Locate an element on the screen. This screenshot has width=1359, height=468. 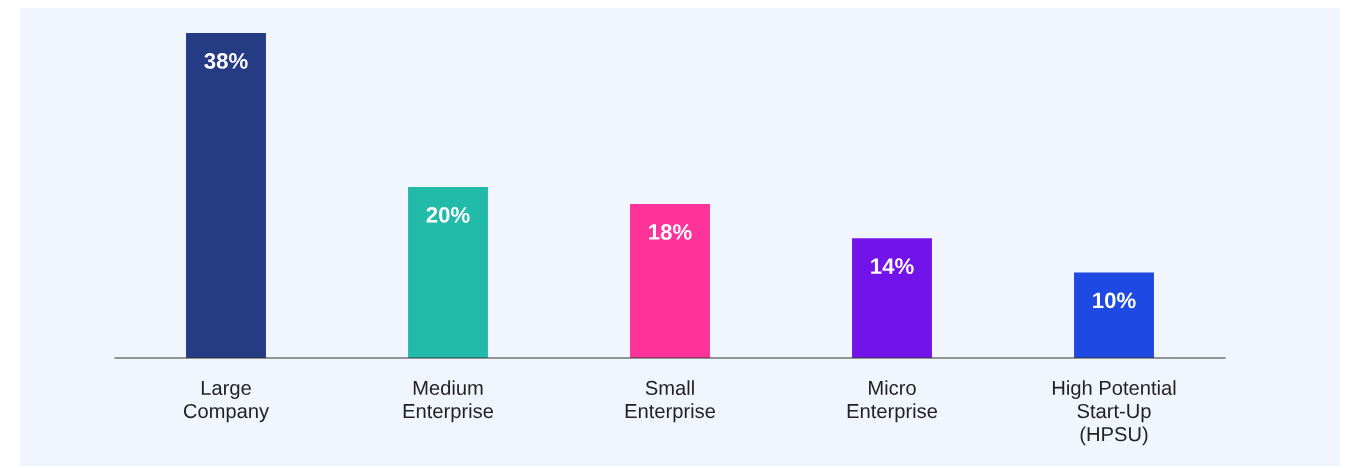
x-tick-label: Small Enterprise is located at coordinates (670, 401).